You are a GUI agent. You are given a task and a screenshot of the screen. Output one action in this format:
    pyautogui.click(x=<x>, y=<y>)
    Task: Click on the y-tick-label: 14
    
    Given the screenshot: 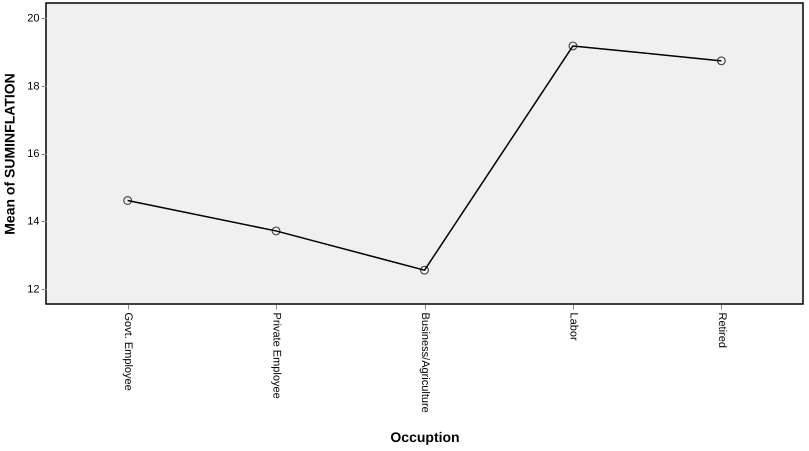 What is the action you would take?
    pyautogui.click(x=33, y=222)
    